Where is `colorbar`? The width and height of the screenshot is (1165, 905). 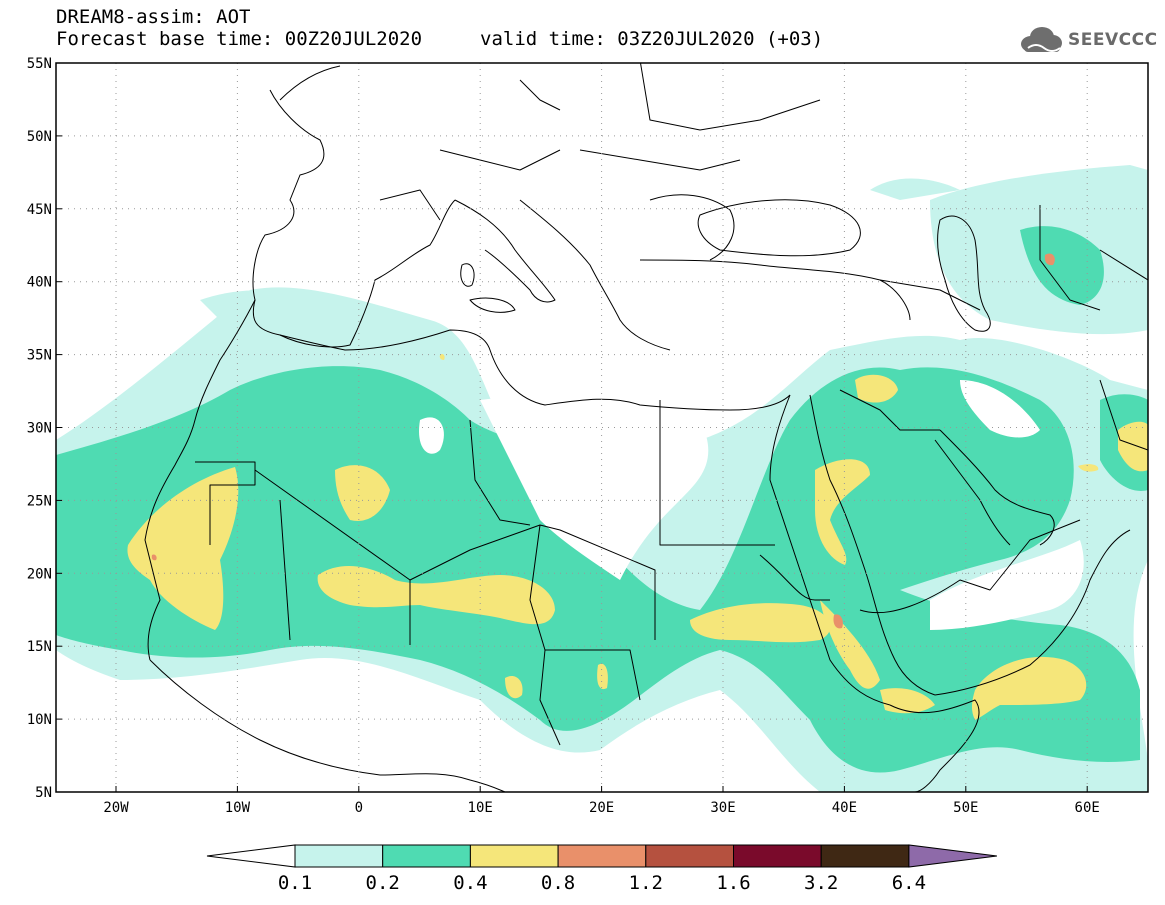
colorbar is located at coordinates (601, 856).